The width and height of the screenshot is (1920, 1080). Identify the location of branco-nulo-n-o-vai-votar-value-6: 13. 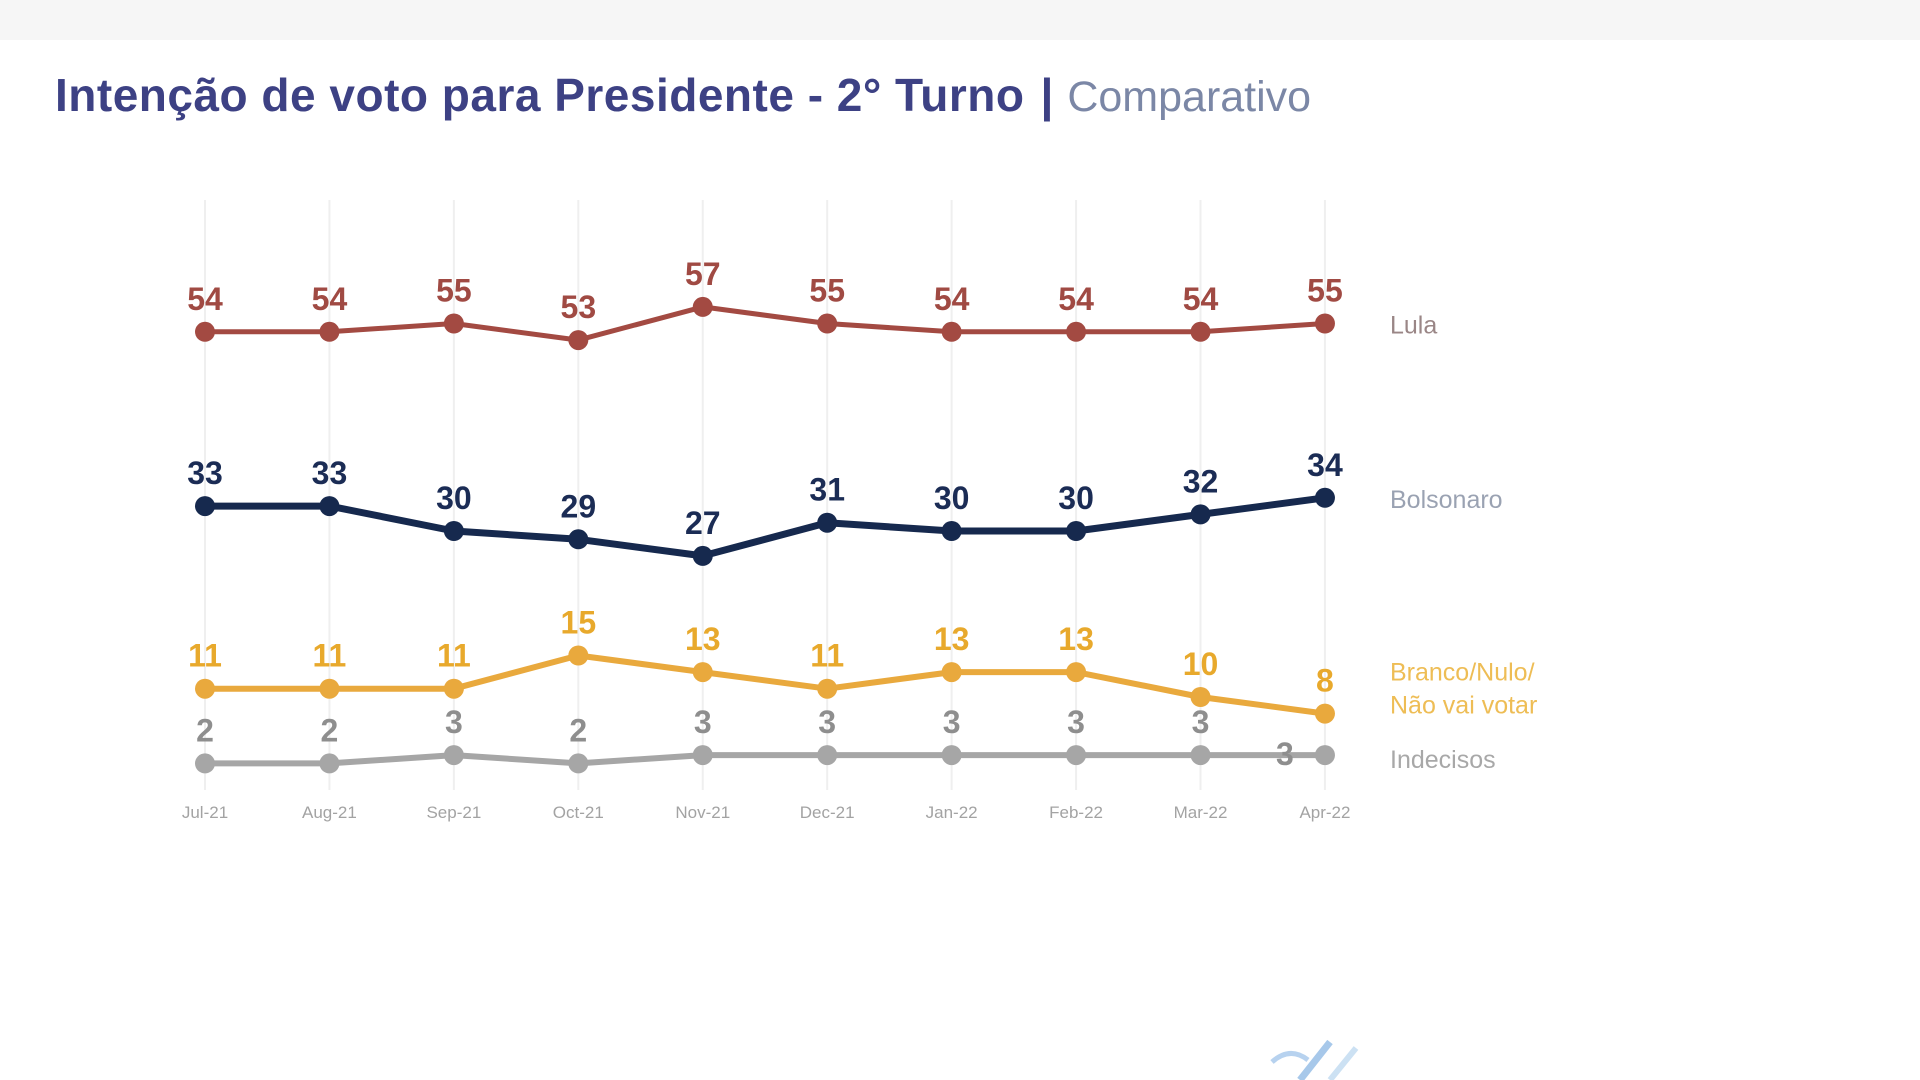
(952, 639).